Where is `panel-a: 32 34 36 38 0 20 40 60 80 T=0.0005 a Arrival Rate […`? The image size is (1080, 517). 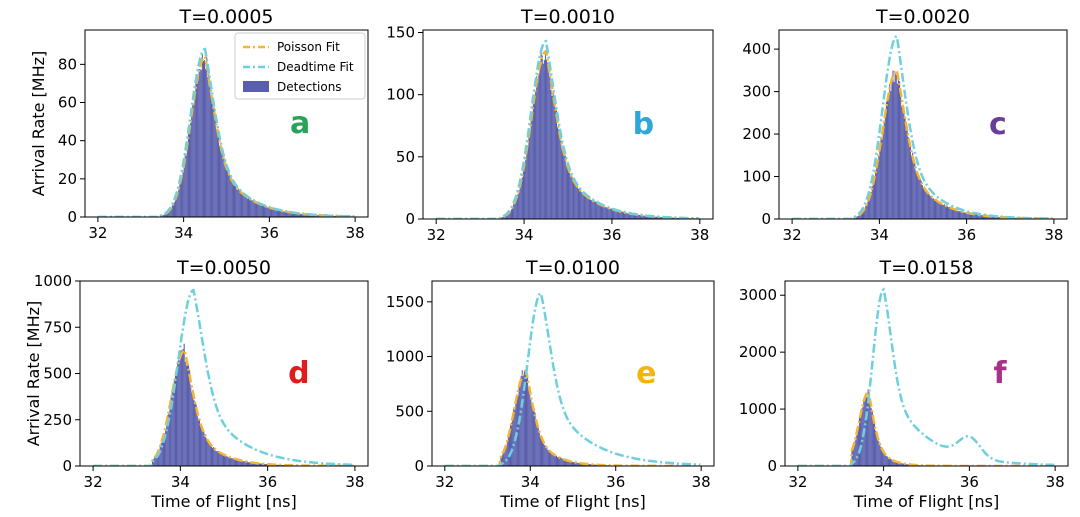
panel-a: 32 34 36 38 0 20 40 60 80 T=0.0005 a Arrival Rate [… is located at coordinates (199, 124).